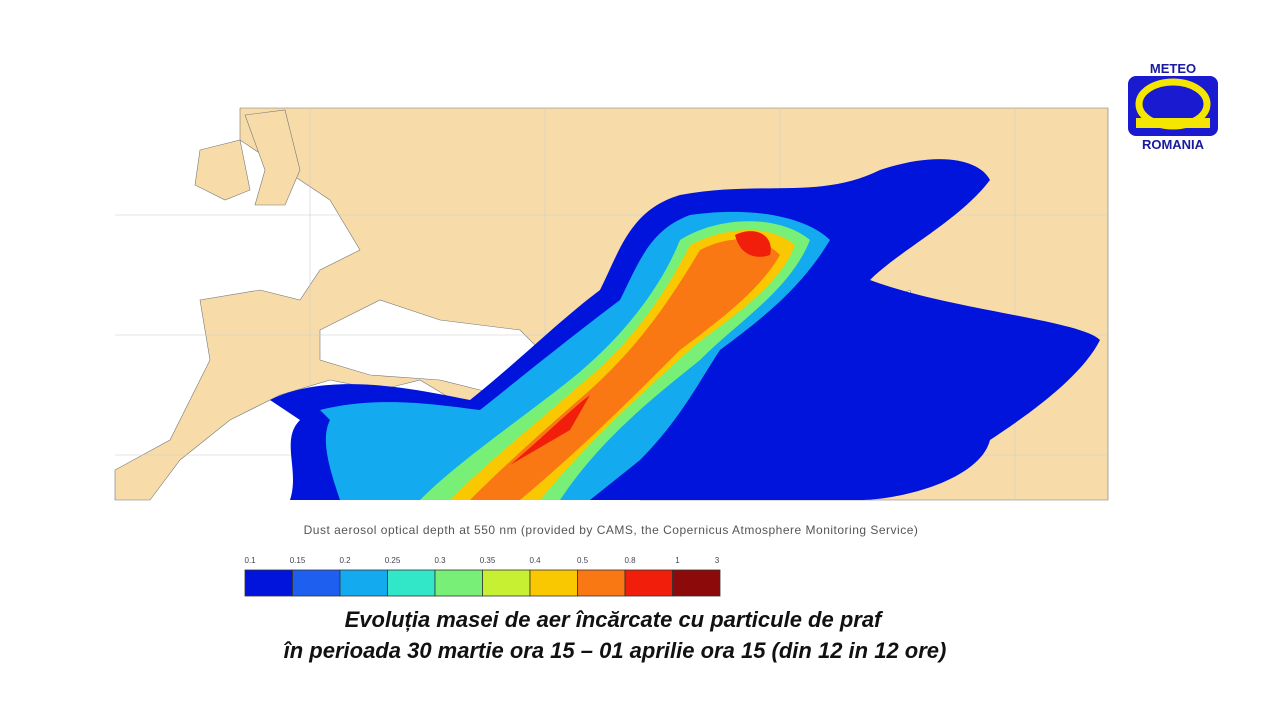  I want to click on legend-tick-label: 0.3, so click(440, 560).